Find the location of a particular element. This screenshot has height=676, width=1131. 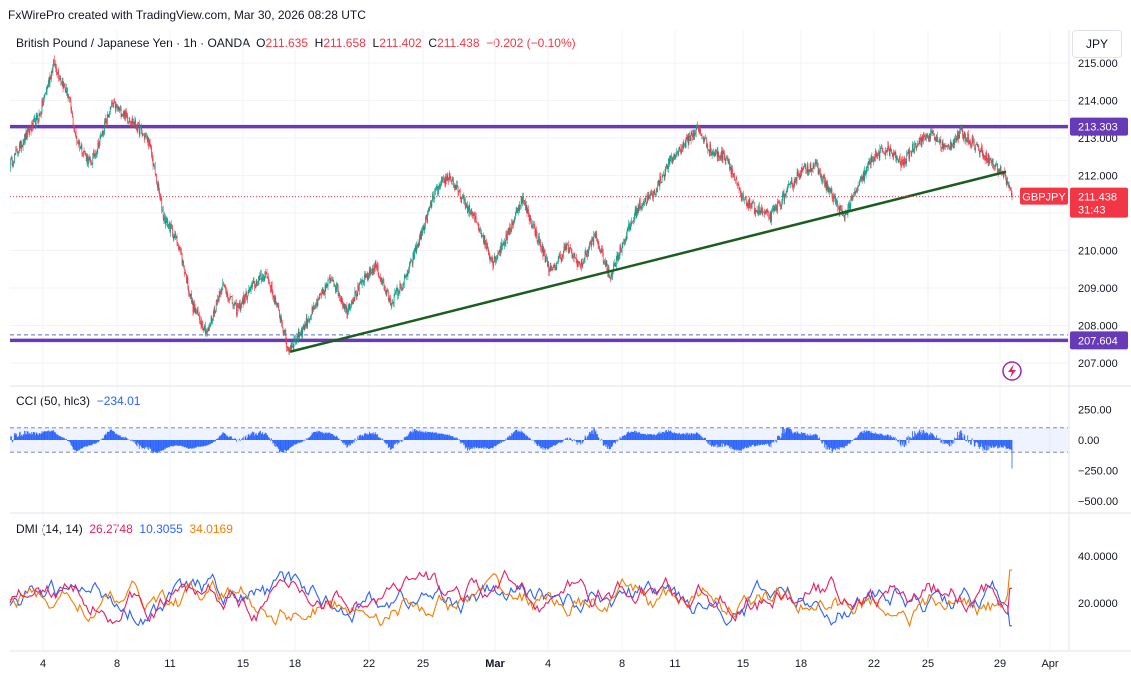

lightning-icon is located at coordinates (1012, 371).